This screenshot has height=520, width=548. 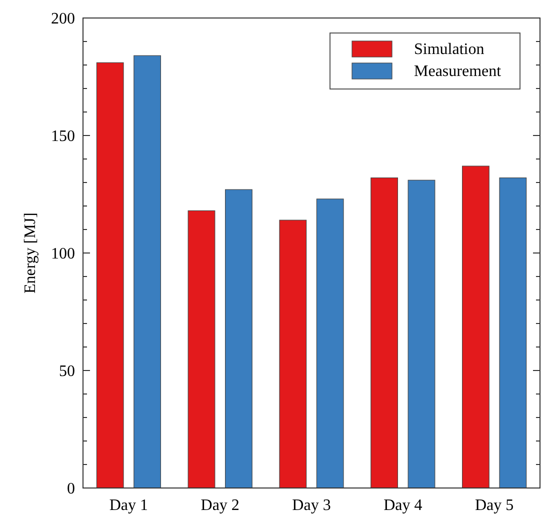 I want to click on legend-label: Measurement, so click(x=458, y=71).